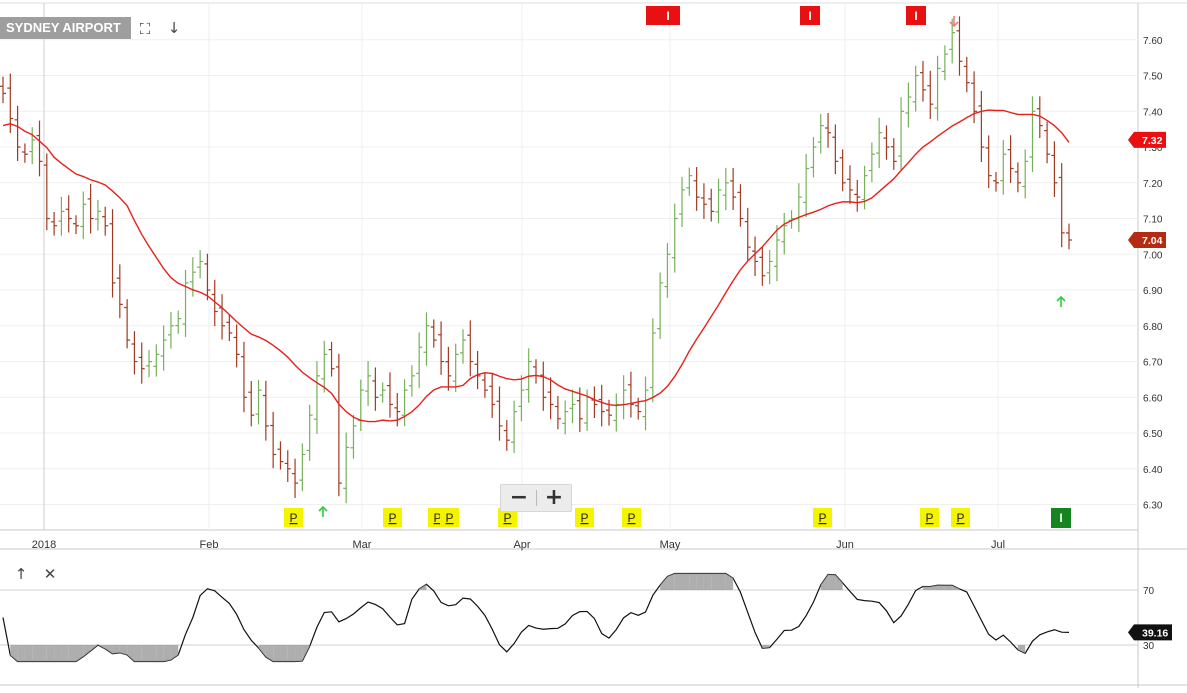  I want to click on y-tick-label: 7.30, so click(1153, 148).